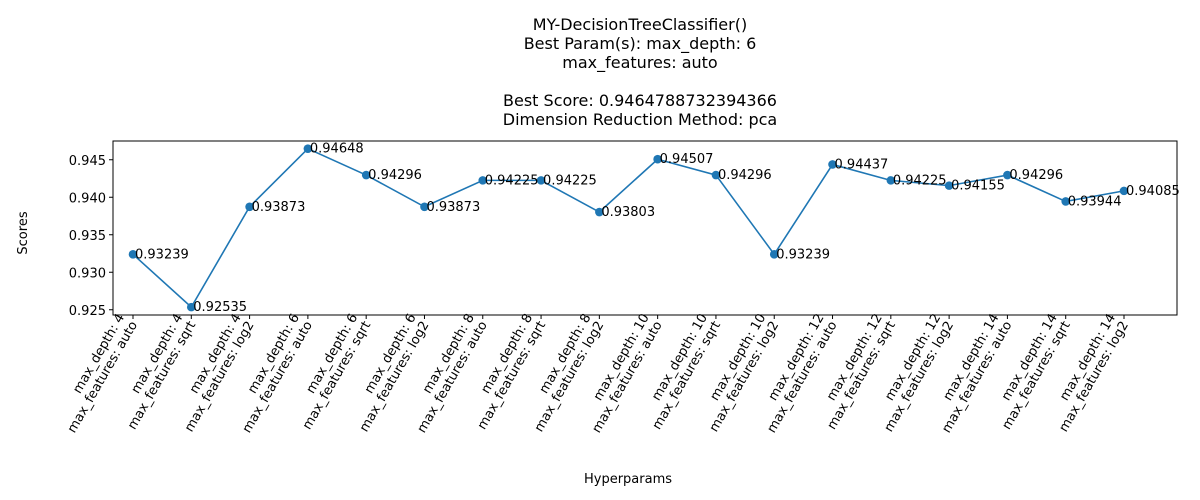 This screenshot has height=500, width=1200. Describe the element at coordinates (87, 198) in the screenshot. I see `y-tick-label: 0.940` at that location.